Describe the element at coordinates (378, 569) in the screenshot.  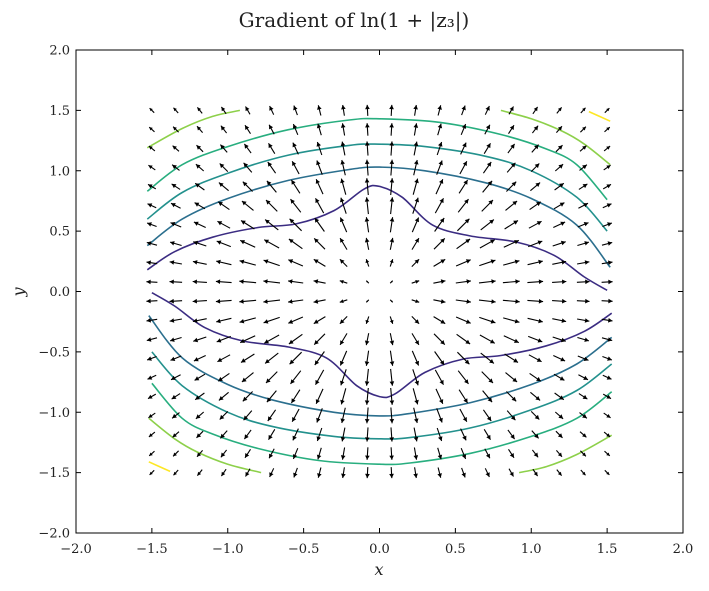
I see `x-axis-label: x` at that location.